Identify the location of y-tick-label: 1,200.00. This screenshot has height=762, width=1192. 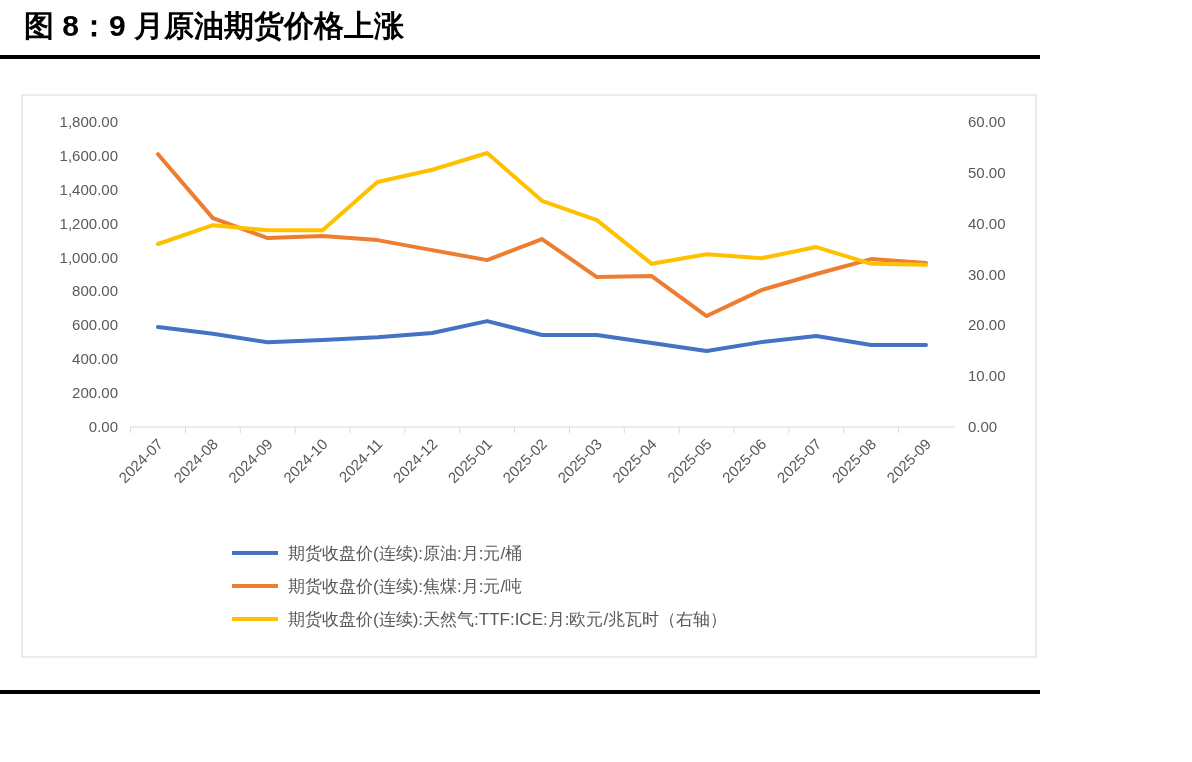
(88, 223).